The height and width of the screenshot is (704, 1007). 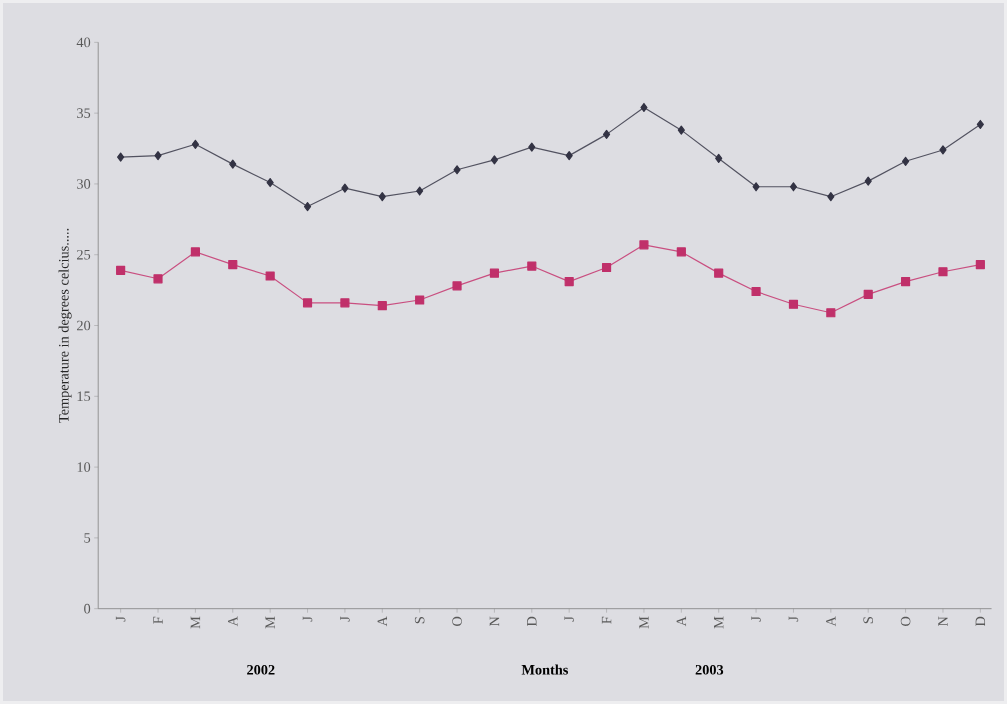 What do you see at coordinates (544, 669) in the screenshot?
I see `x-axis-title: Months` at bounding box center [544, 669].